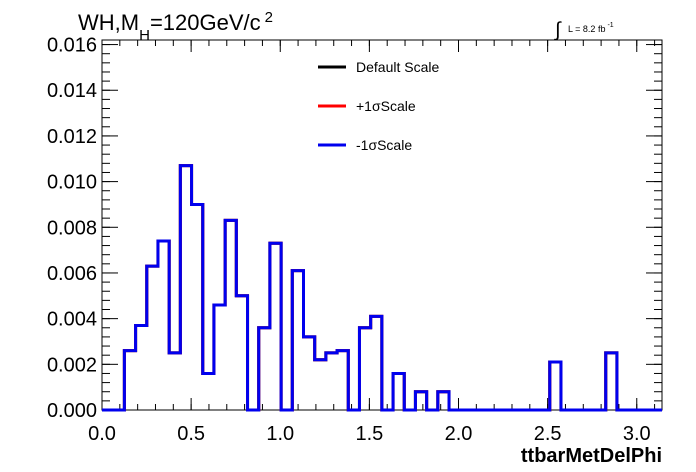 This screenshot has width=696, height=472. What do you see at coordinates (72, 91) in the screenshot?
I see `y-tick-label: 0.014` at bounding box center [72, 91].